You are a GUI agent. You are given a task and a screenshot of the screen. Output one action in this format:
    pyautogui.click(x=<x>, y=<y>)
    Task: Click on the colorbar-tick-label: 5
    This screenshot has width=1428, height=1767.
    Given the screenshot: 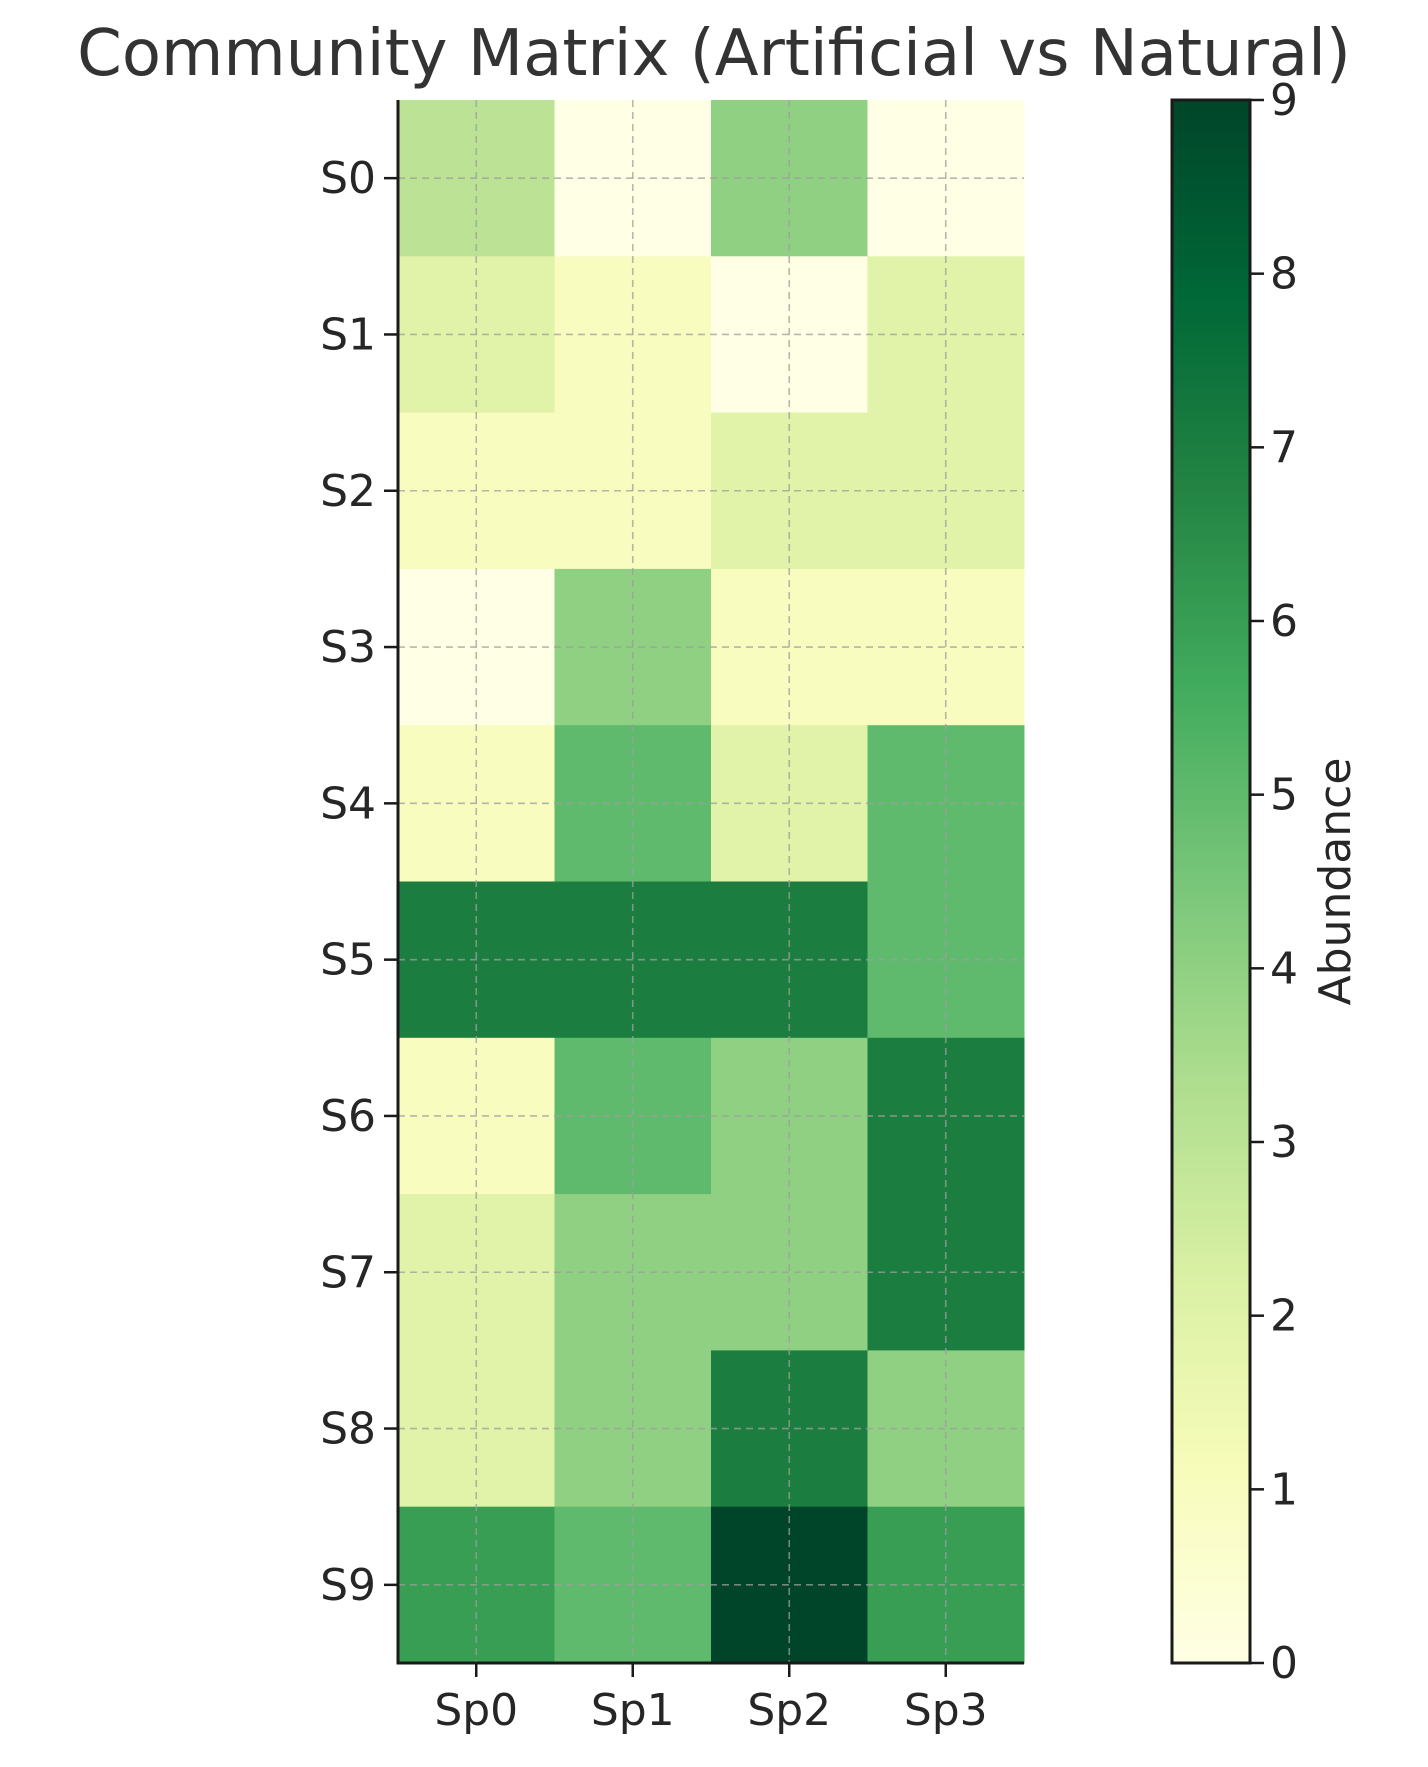 What is the action you would take?
    pyautogui.click(x=1284, y=795)
    